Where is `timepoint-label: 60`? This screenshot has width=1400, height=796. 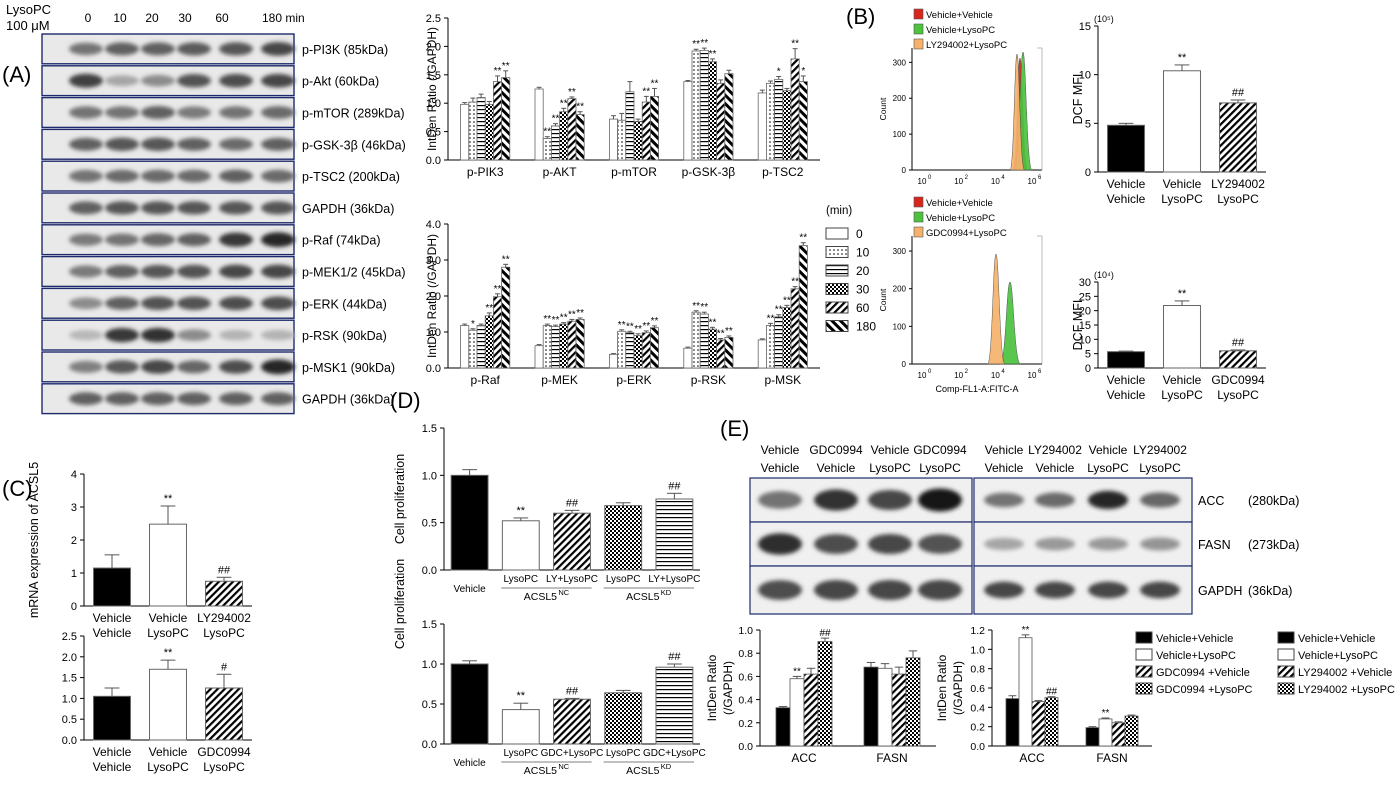
timepoint-label: 60 is located at coordinates (222, 18).